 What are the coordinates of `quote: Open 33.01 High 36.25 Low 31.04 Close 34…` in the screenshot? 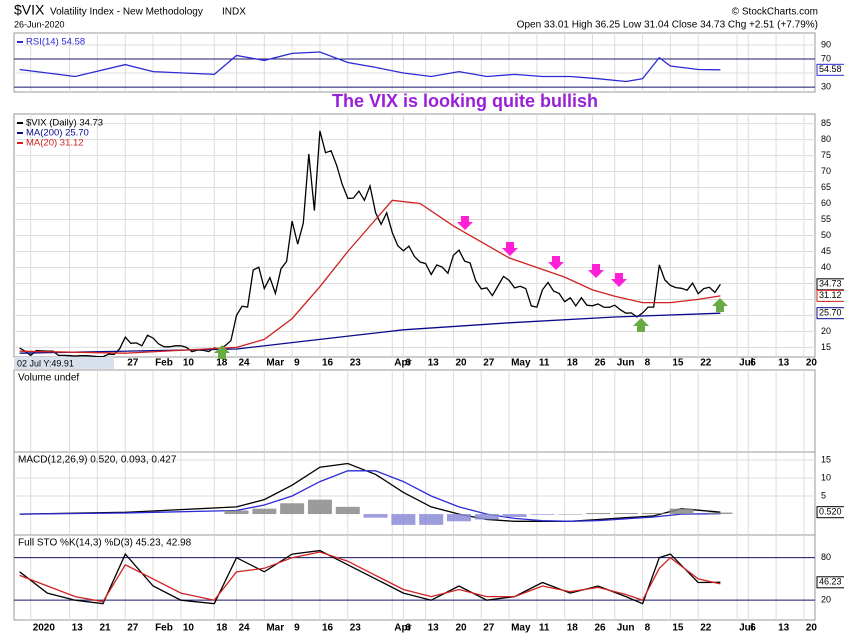 It's located at (667, 25).